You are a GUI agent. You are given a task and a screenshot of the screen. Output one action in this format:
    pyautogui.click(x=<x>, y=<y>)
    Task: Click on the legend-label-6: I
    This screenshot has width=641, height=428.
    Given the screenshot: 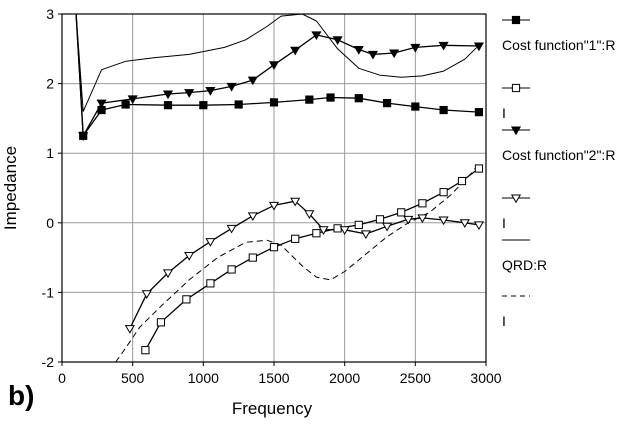 What is the action you would take?
    pyautogui.click(x=504, y=321)
    